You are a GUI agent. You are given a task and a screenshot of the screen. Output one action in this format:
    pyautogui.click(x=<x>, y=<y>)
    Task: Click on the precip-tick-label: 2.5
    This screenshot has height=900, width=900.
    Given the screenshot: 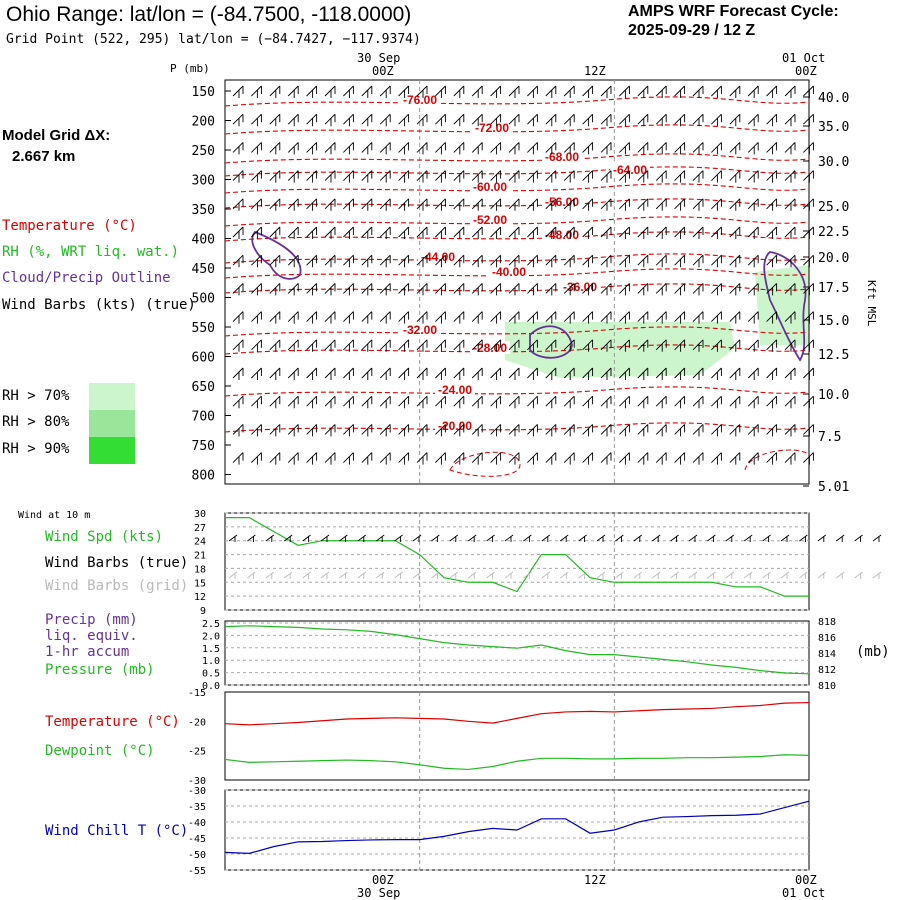 What is the action you would take?
    pyautogui.click(x=211, y=624)
    